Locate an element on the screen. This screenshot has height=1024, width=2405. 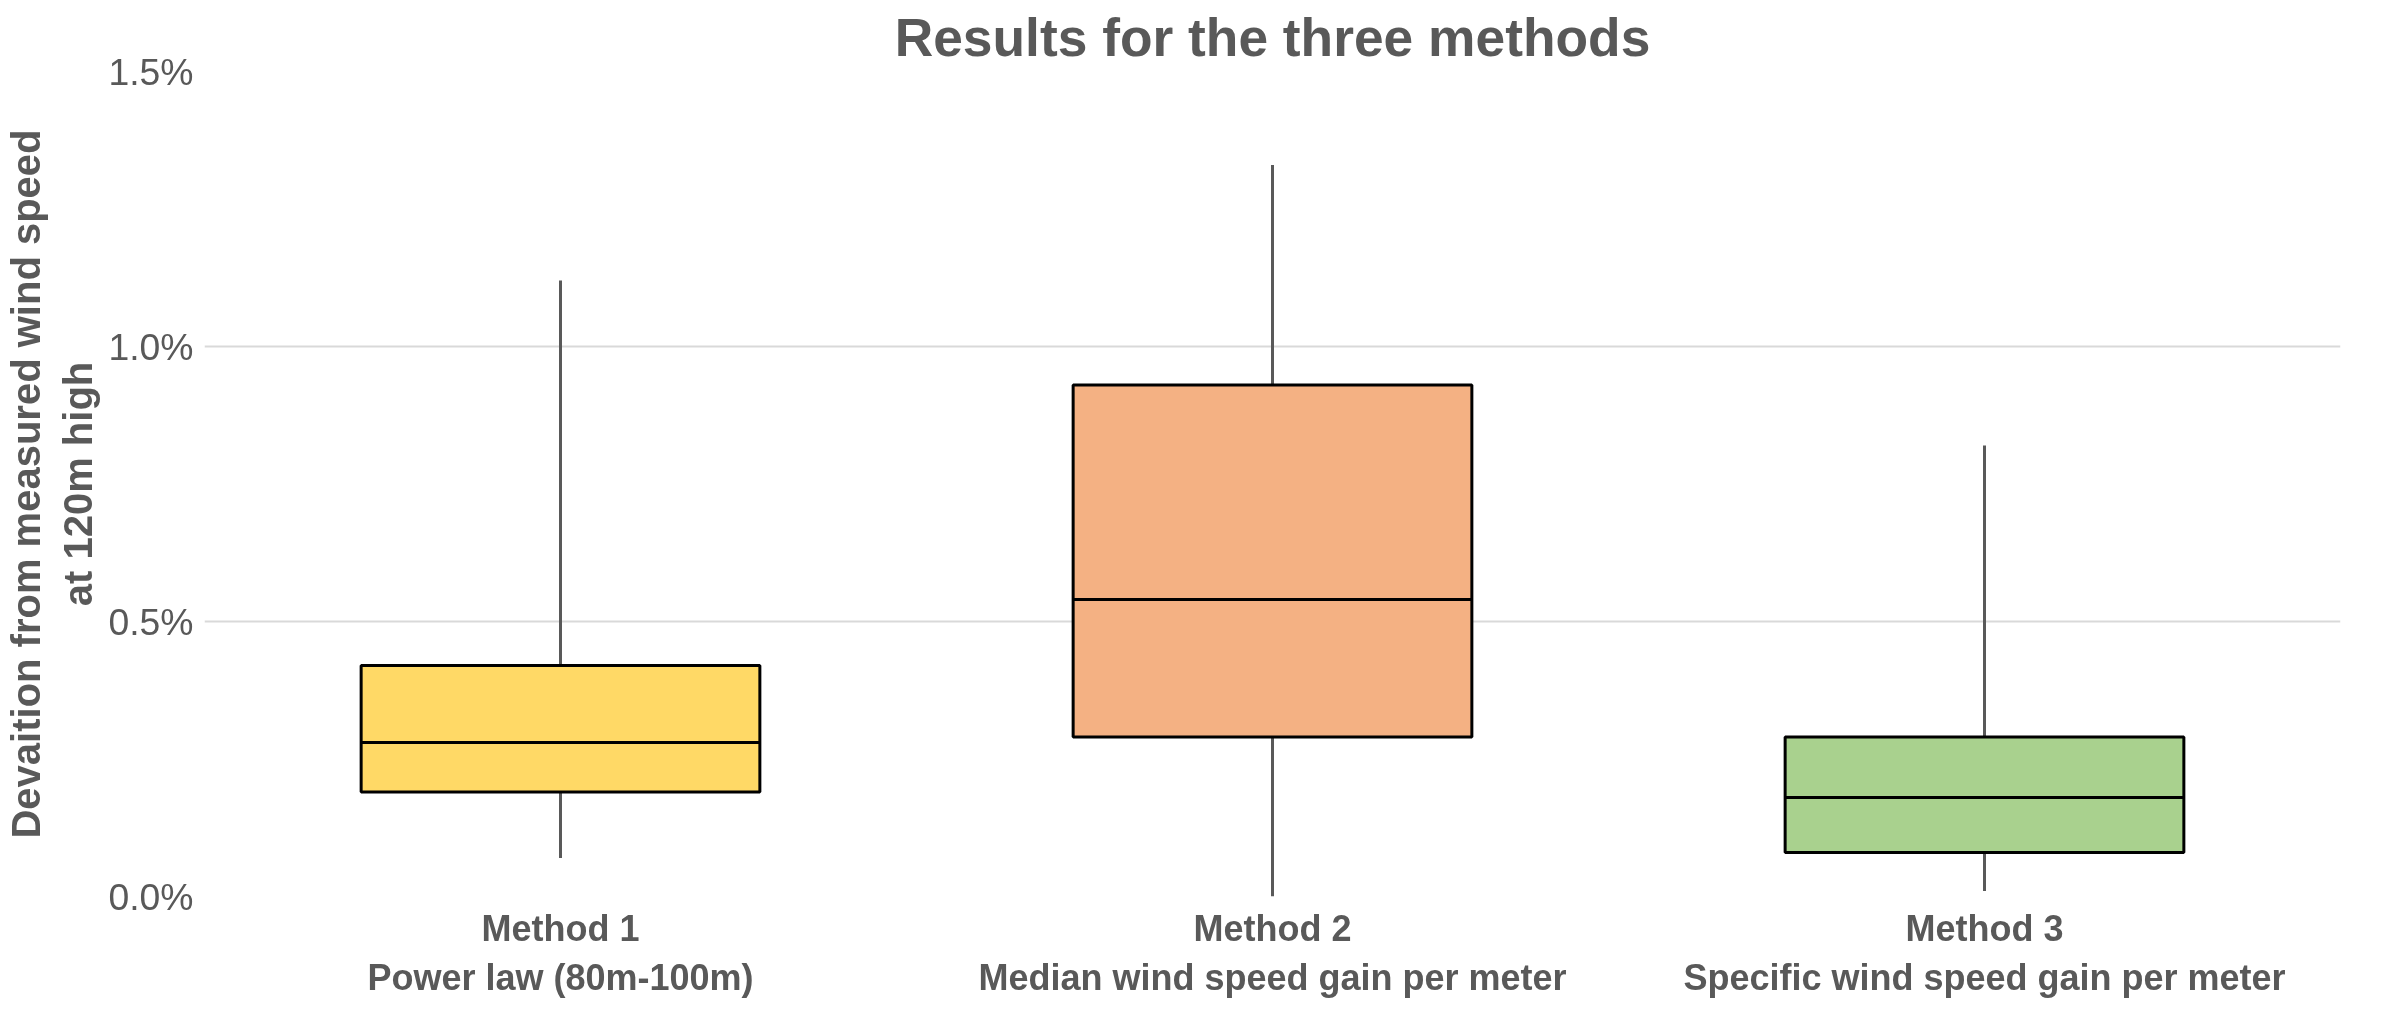
x-tick-label: Method 3 Specific wind speed gain per meter is located at coordinates (1984, 952).